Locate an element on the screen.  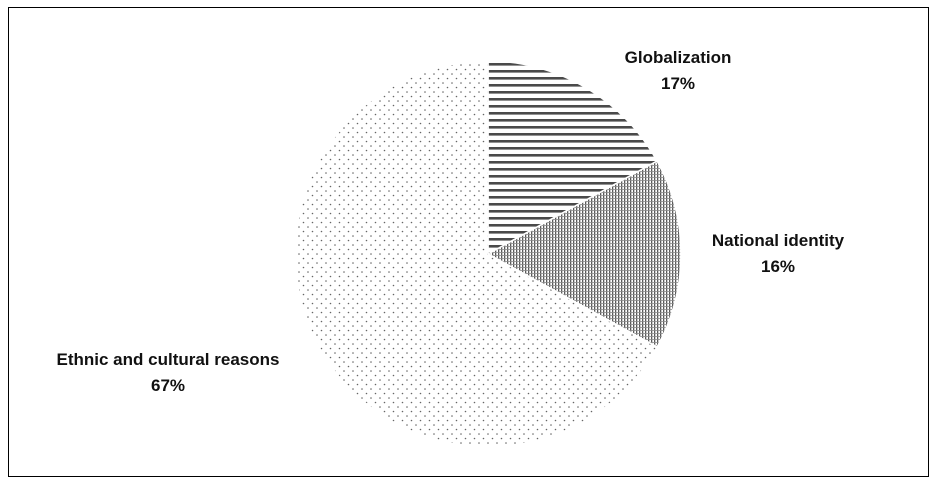
slice-label-national-identity: National identity is located at coordinates (778, 240).